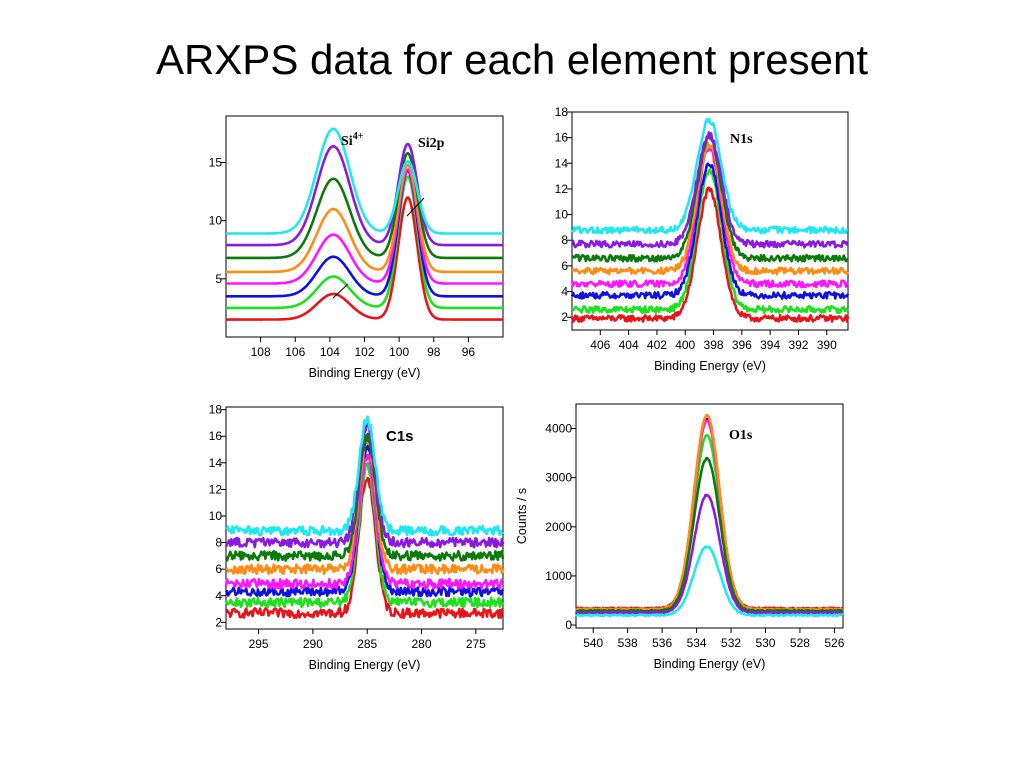 The height and width of the screenshot is (768, 1024). Describe the element at coordinates (415, 207) in the screenshot. I see `si2p-leader-line` at that location.